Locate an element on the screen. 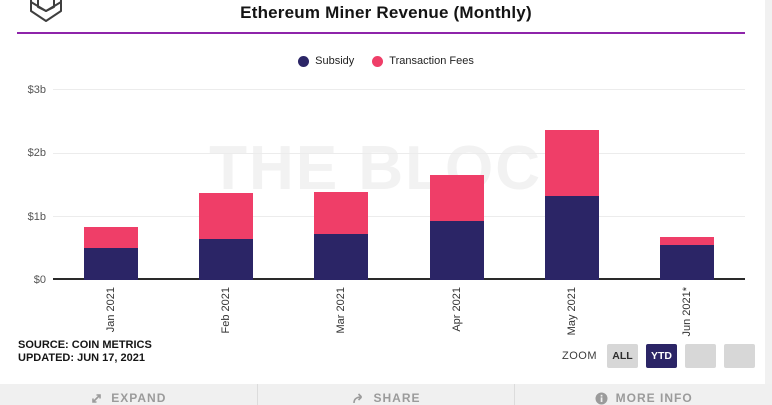 The image size is (772, 405). gridline-1b is located at coordinates (399, 217).